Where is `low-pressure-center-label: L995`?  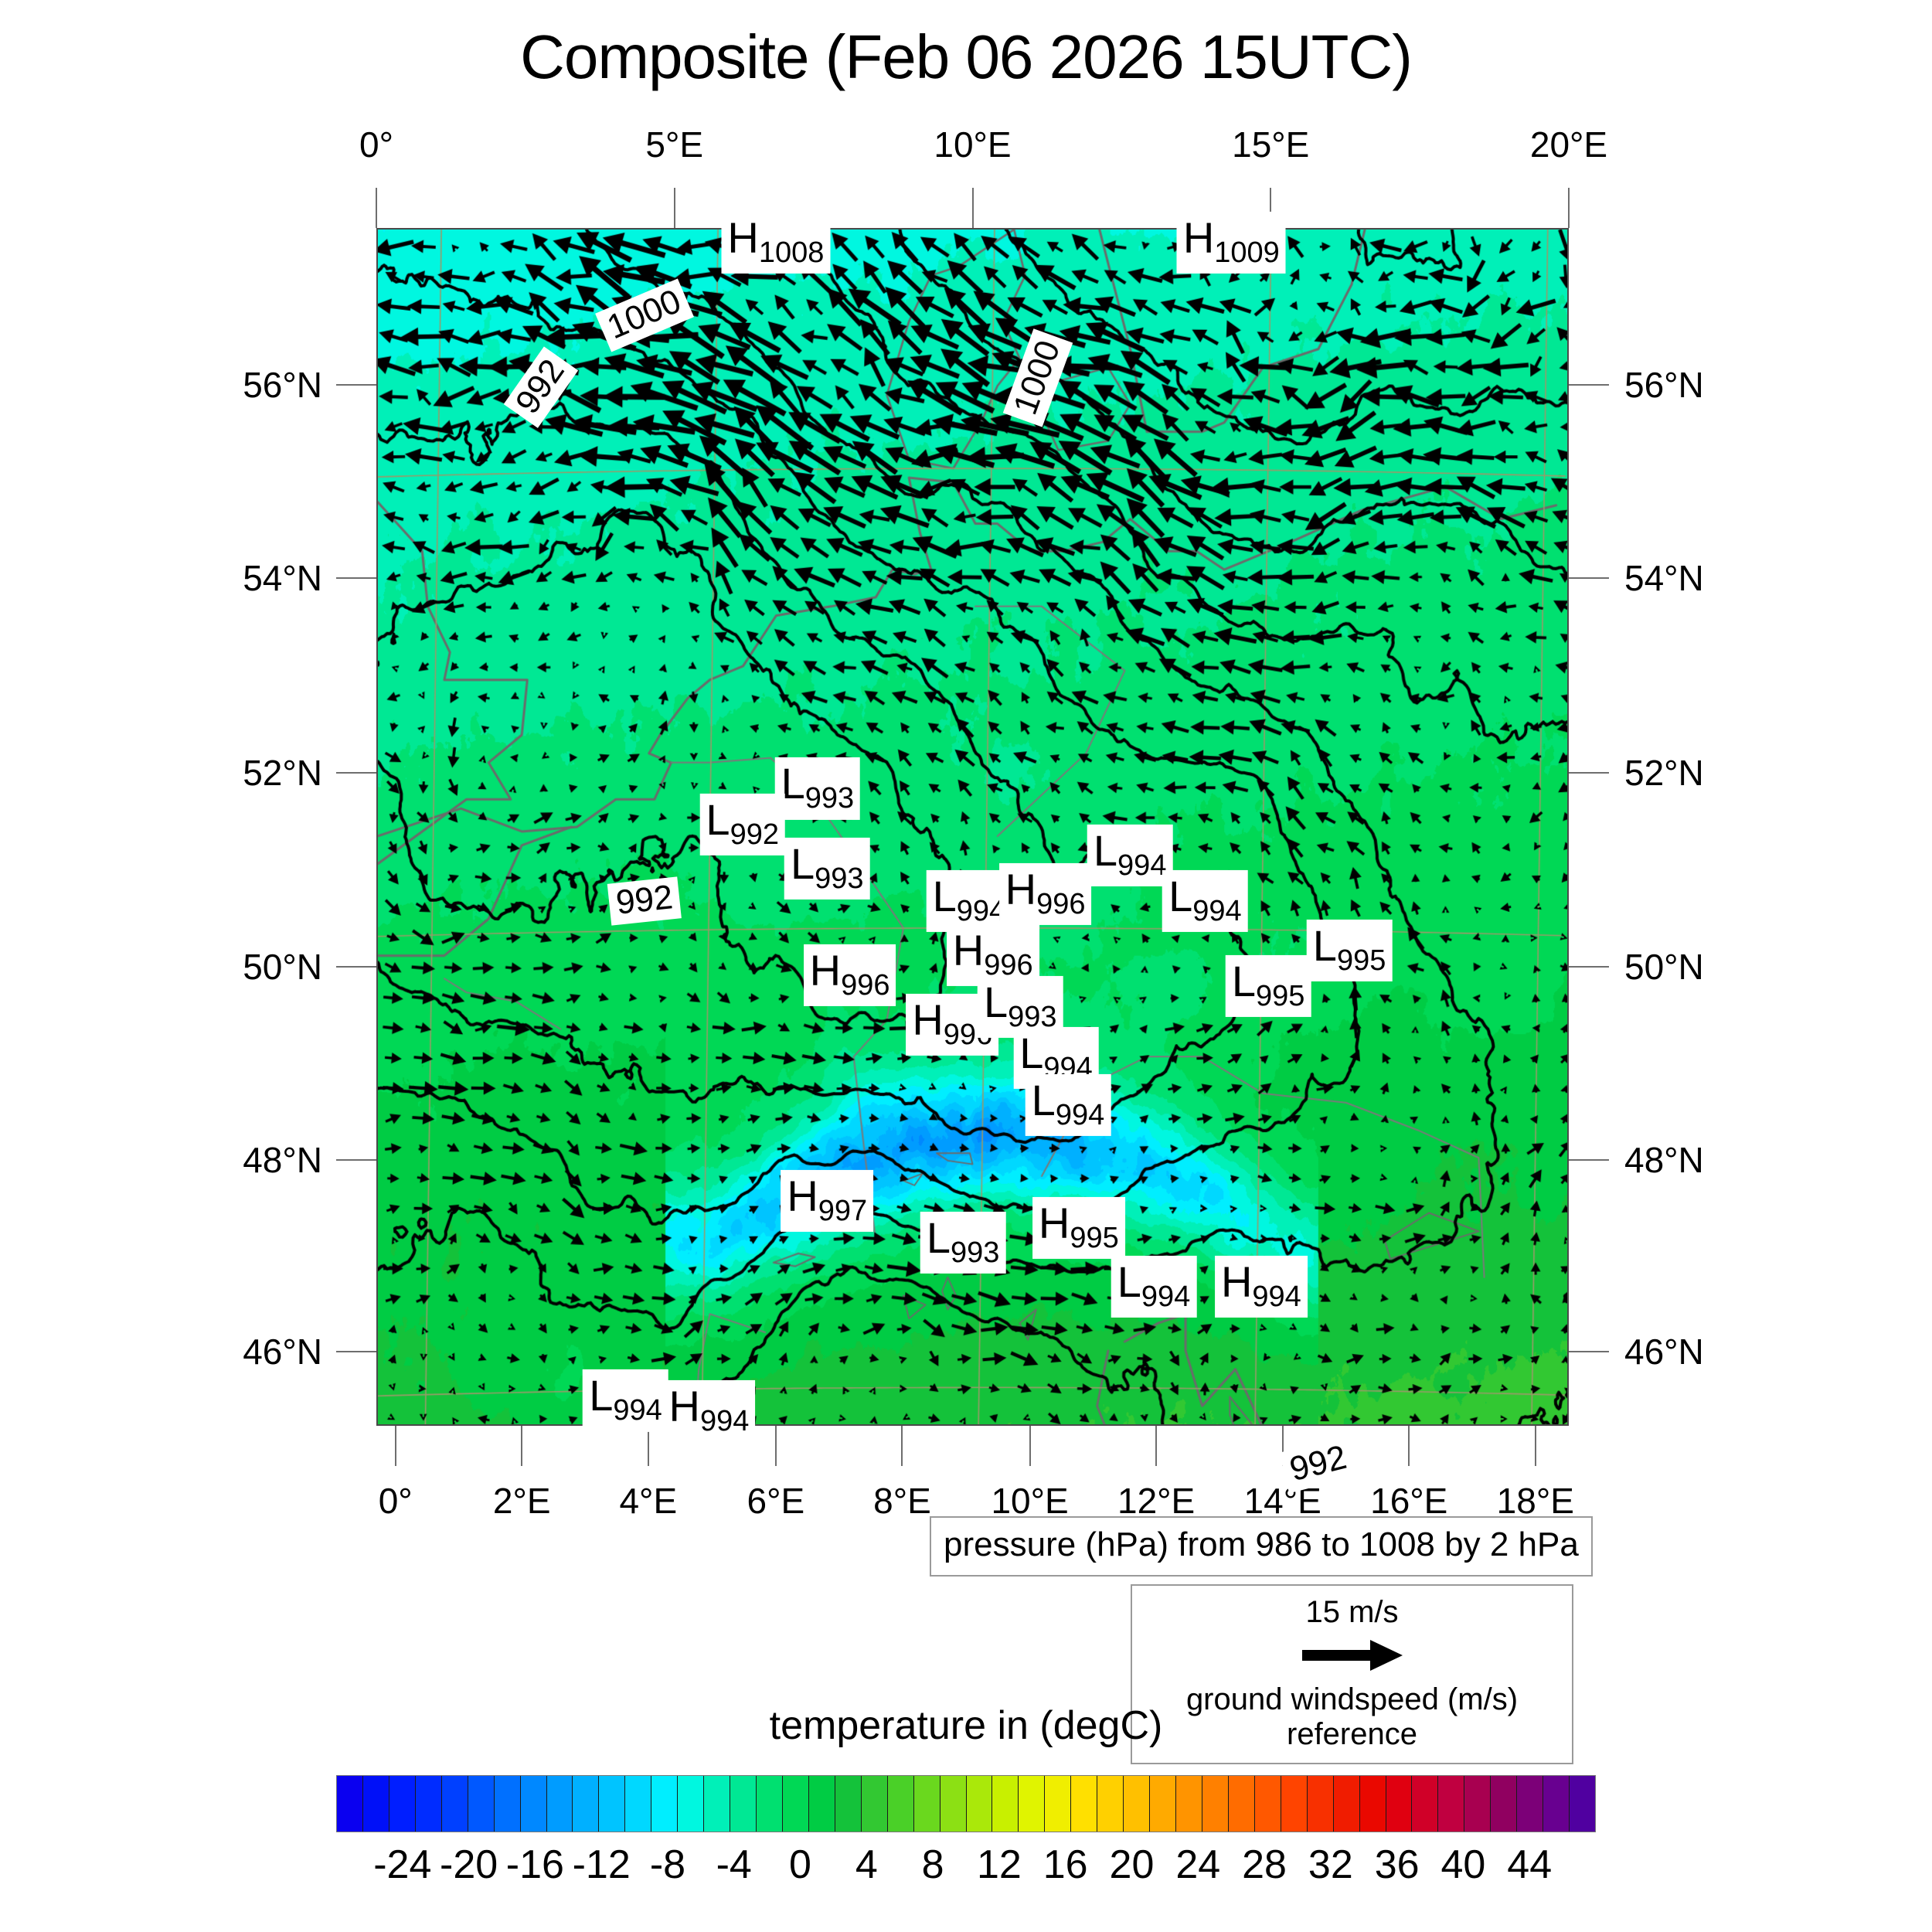
low-pressure-center-label: L995 is located at coordinates (1349, 950).